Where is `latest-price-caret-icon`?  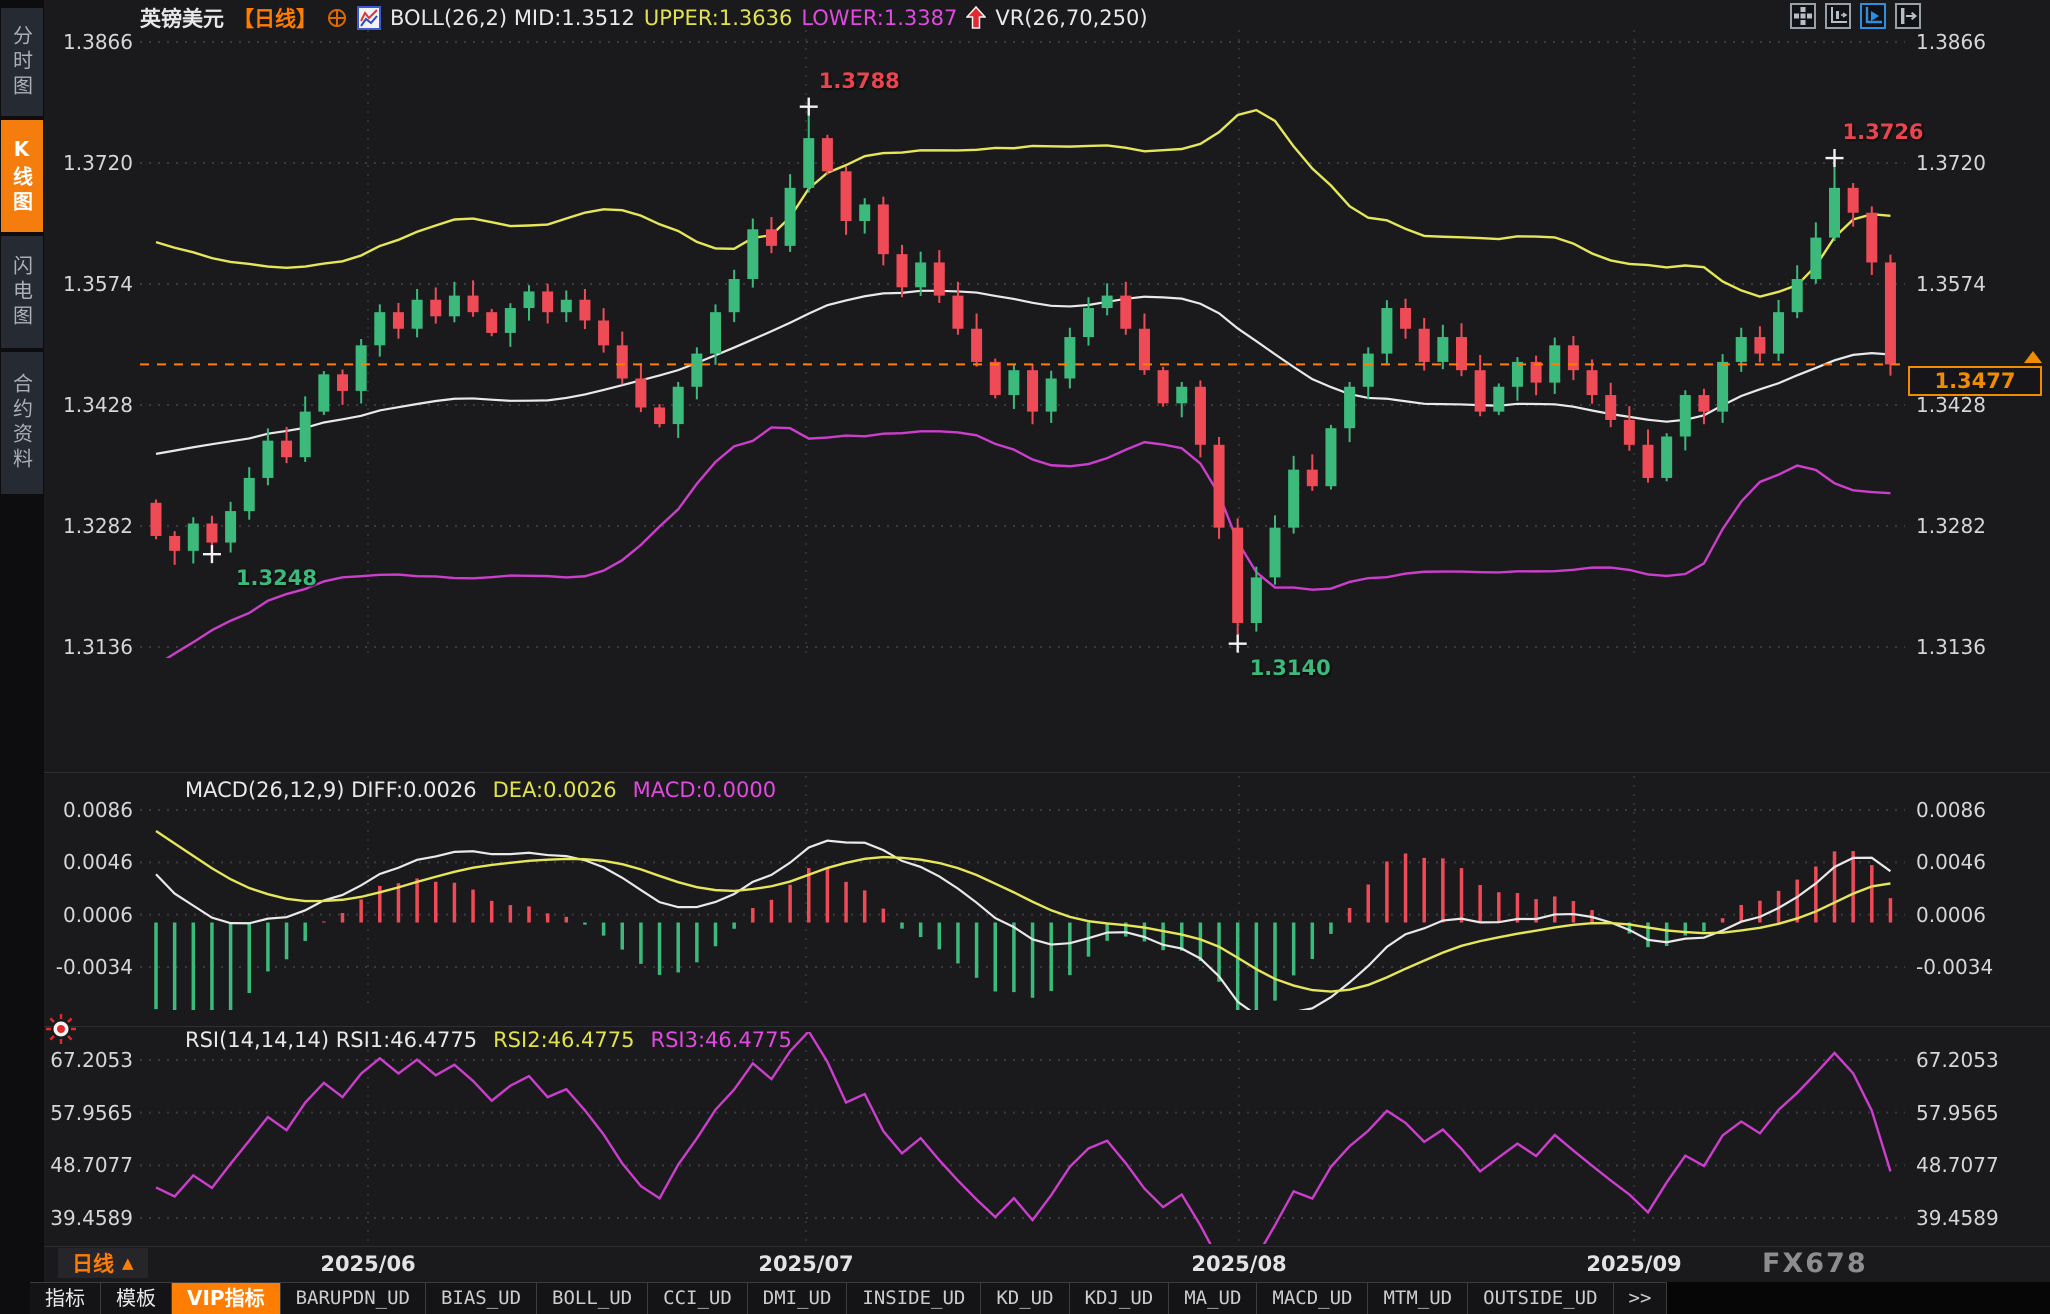 latest-price-caret-icon is located at coordinates (2033, 357).